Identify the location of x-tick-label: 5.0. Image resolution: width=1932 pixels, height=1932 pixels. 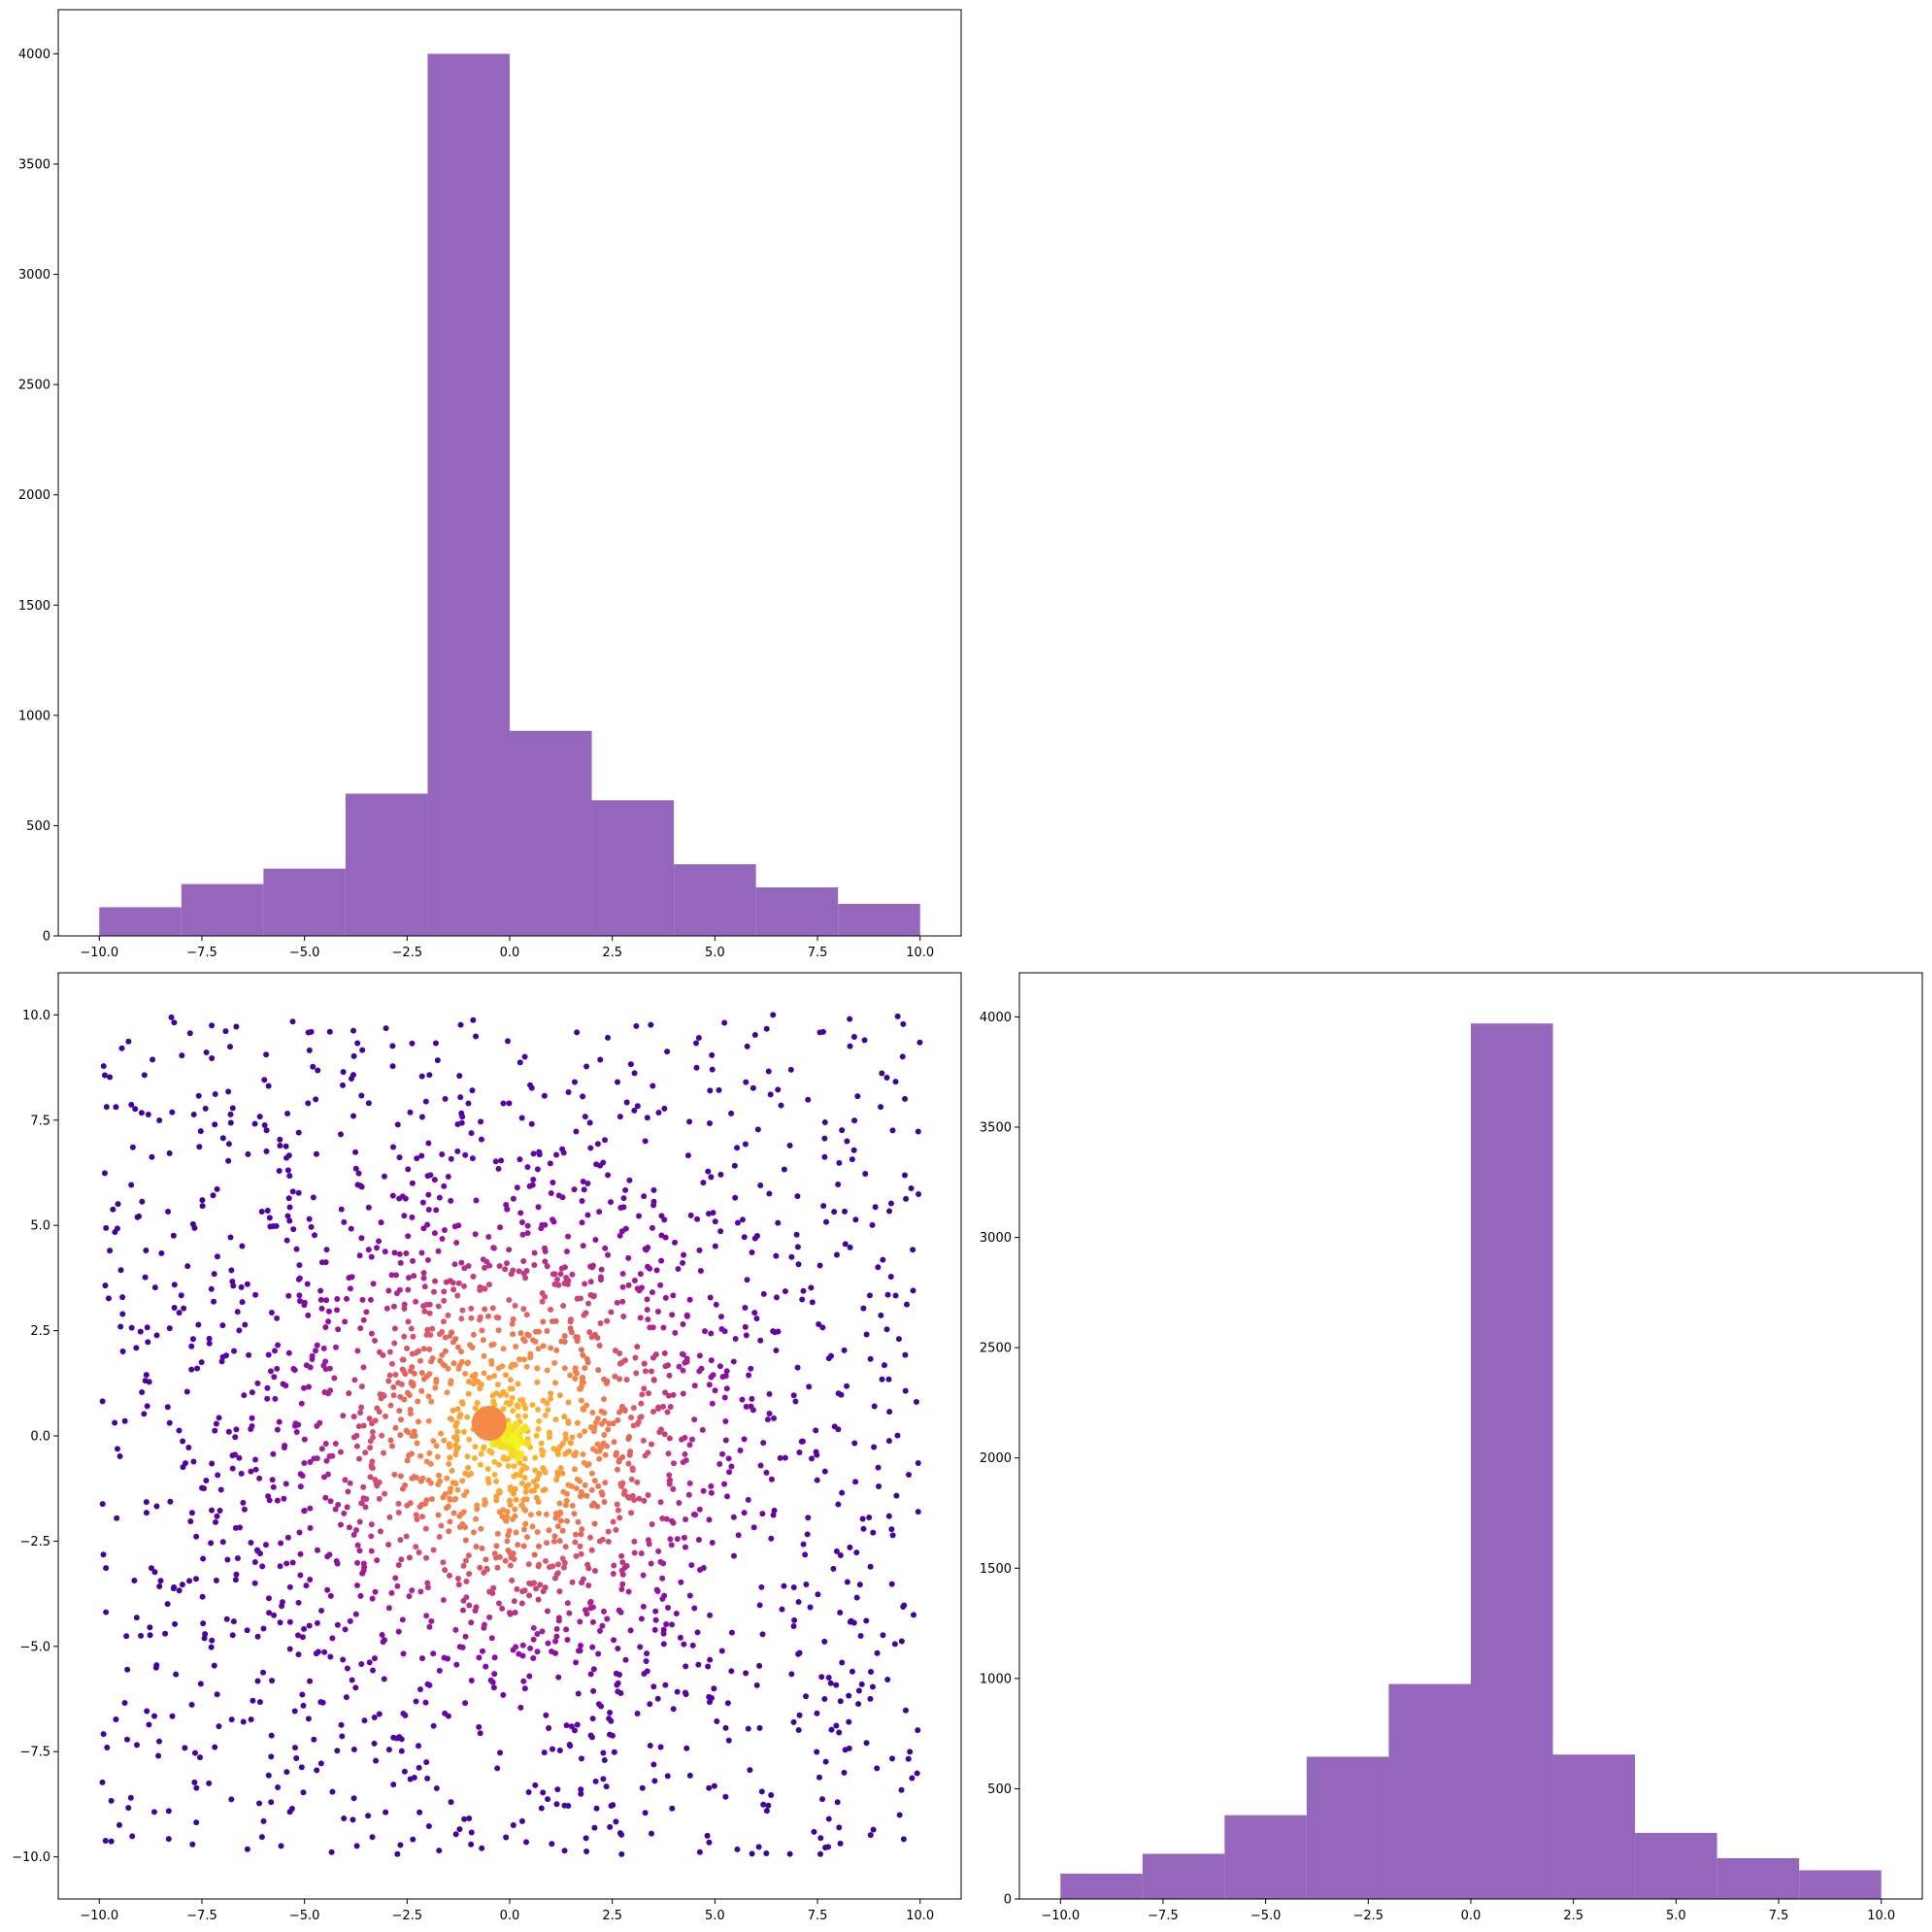
(1676, 1916).